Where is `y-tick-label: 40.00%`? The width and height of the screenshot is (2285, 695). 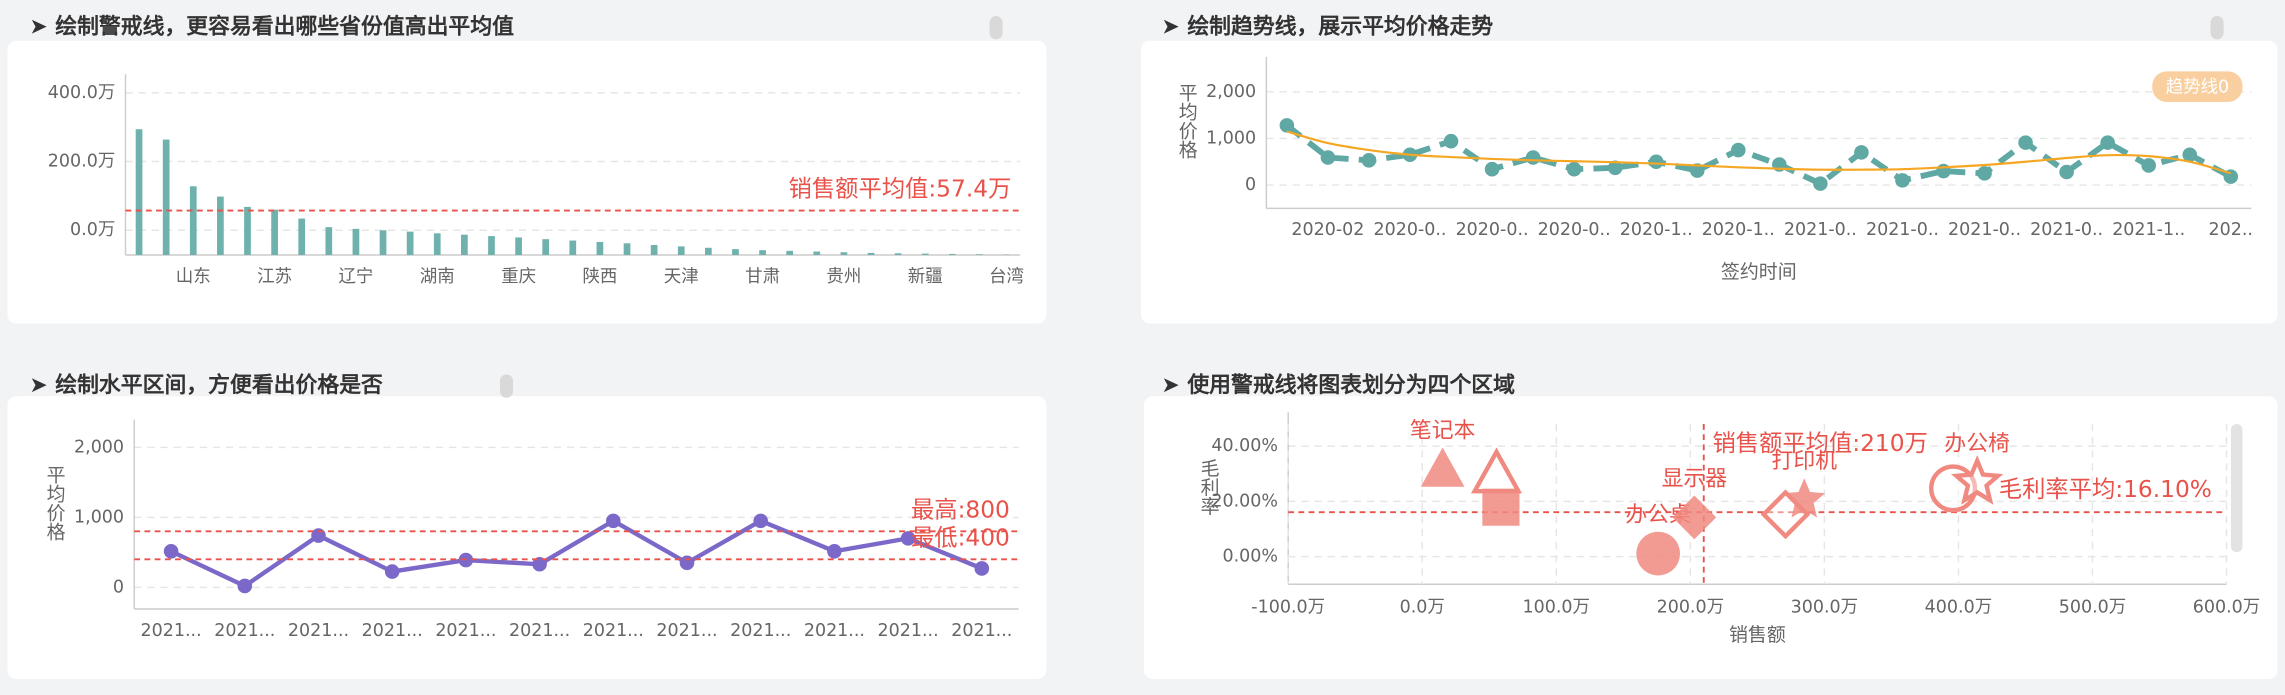
y-tick-label: 40.00% is located at coordinates (1244, 446).